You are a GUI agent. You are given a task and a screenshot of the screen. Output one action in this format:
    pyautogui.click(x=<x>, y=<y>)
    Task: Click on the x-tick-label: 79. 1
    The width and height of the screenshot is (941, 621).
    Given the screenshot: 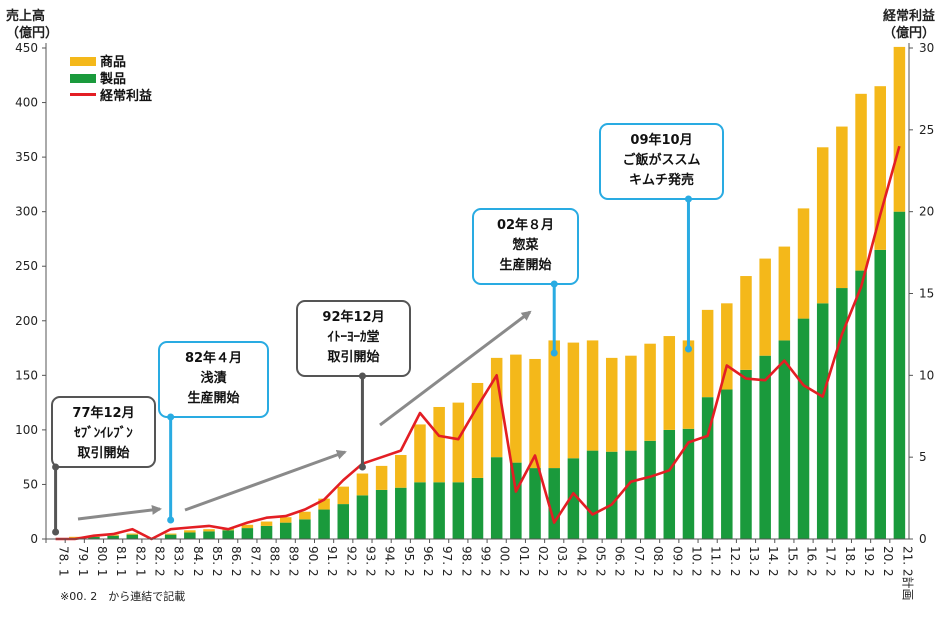 What is the action you would take?
    pyautogui.click(x=83, y=561)
    